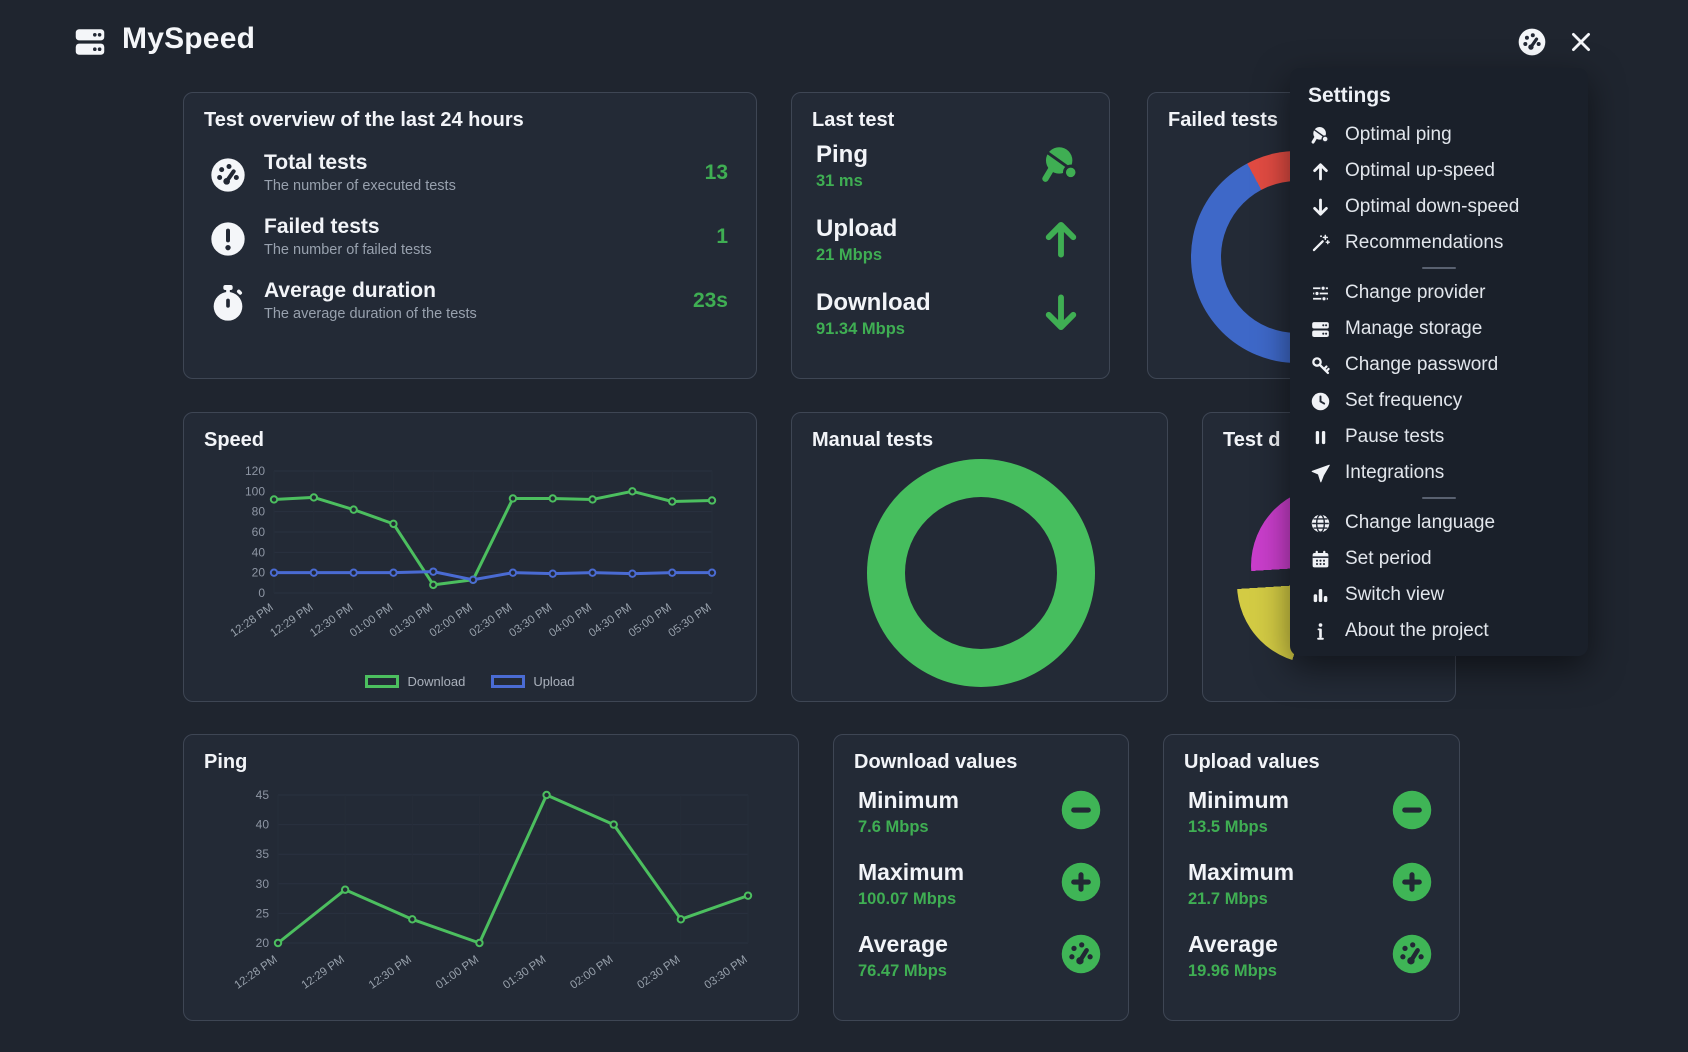 This screenshot has height=1052, width=1688. Describe the element at coordinates (1439, 498) in the screenshot. I see `menu-divider` at that location.